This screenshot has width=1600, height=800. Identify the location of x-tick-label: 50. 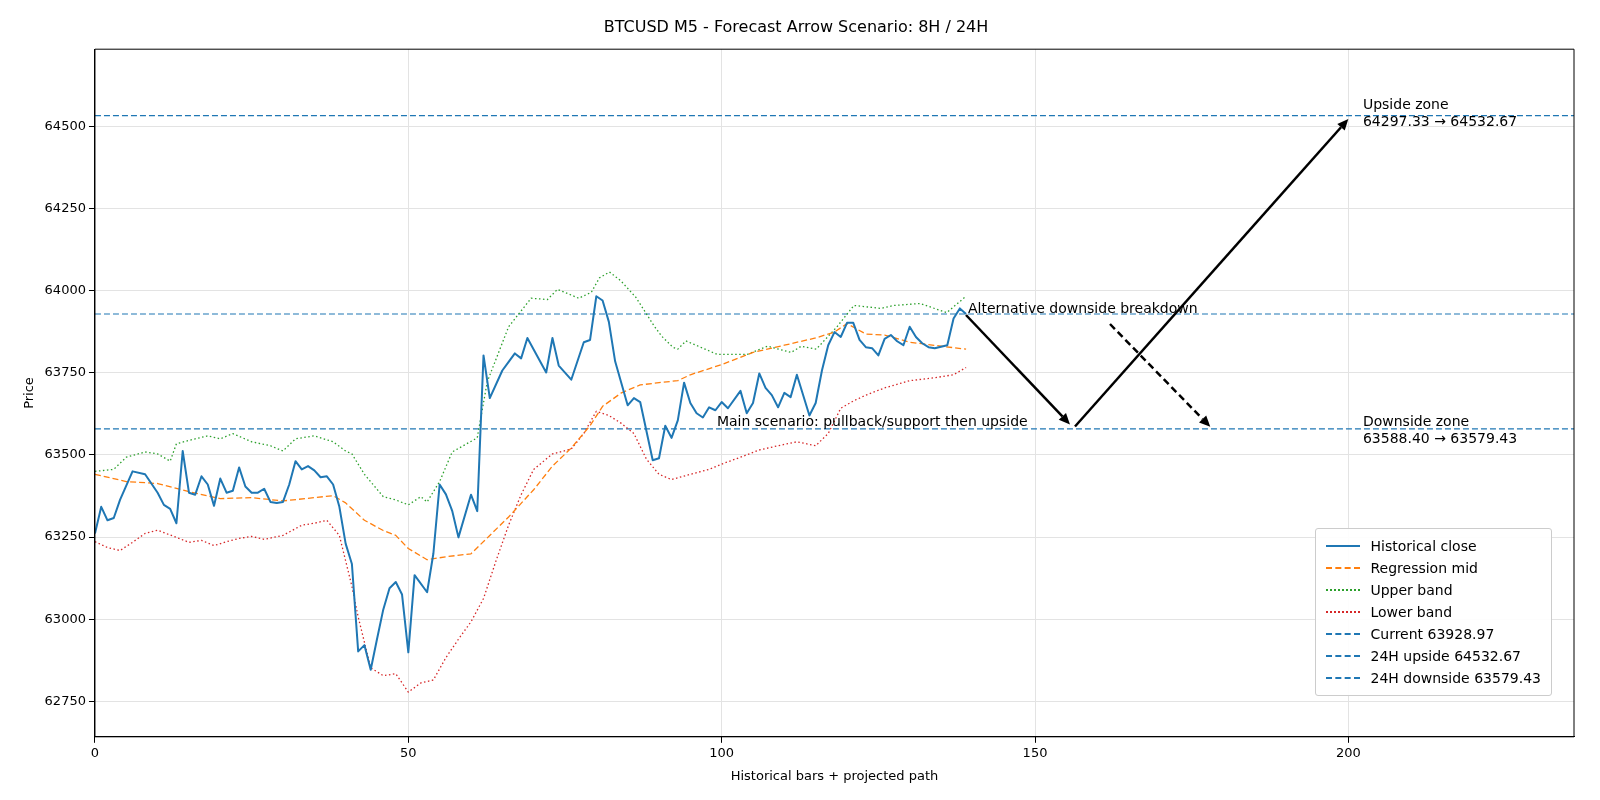
(408, 752).